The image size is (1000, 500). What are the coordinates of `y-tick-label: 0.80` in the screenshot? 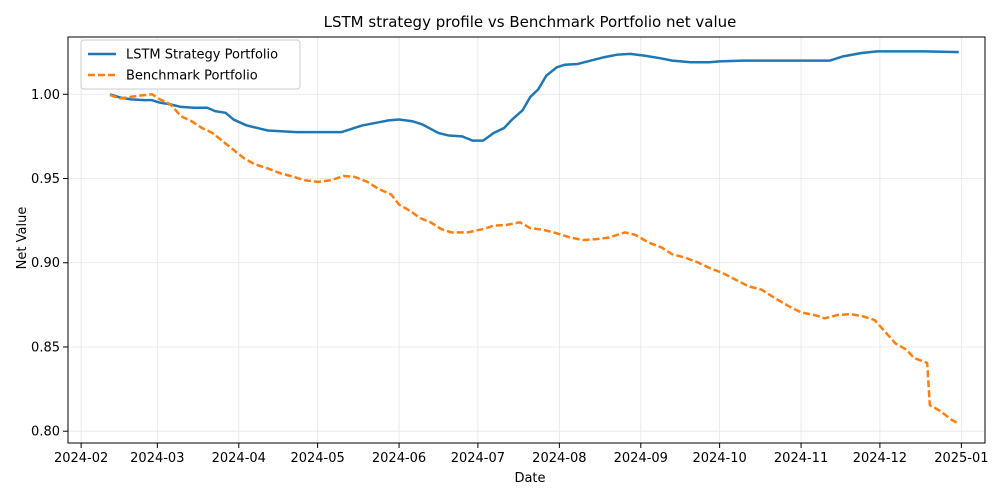 It's located at (45, 432).